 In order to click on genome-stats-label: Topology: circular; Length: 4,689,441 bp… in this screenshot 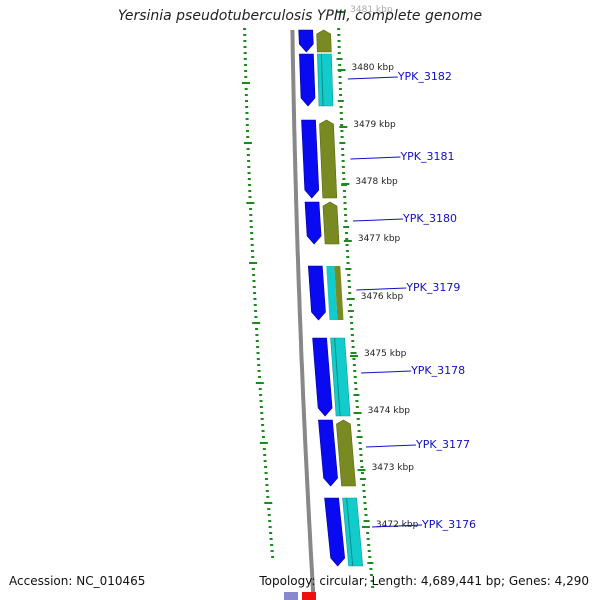, I will do `click(424, 581)`.